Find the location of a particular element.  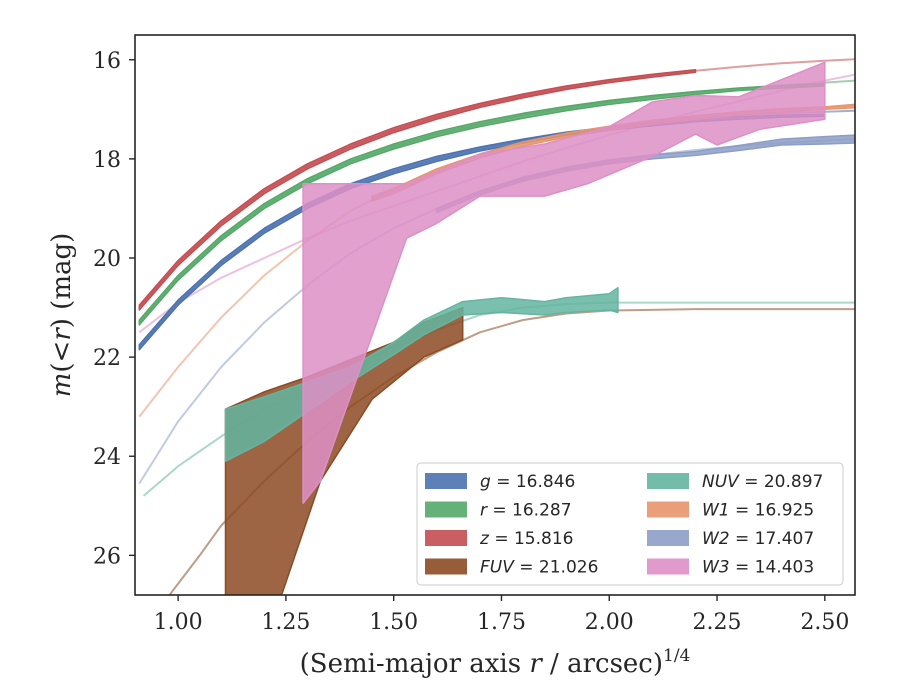

legend-swatch-w2 is located at coordinates (668, 538).